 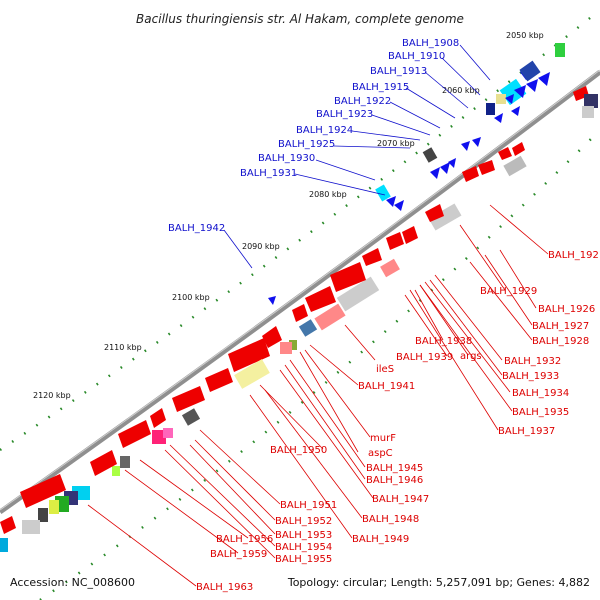 I want to click on gene-label: BALH_1908, so click(x=430, y=43).